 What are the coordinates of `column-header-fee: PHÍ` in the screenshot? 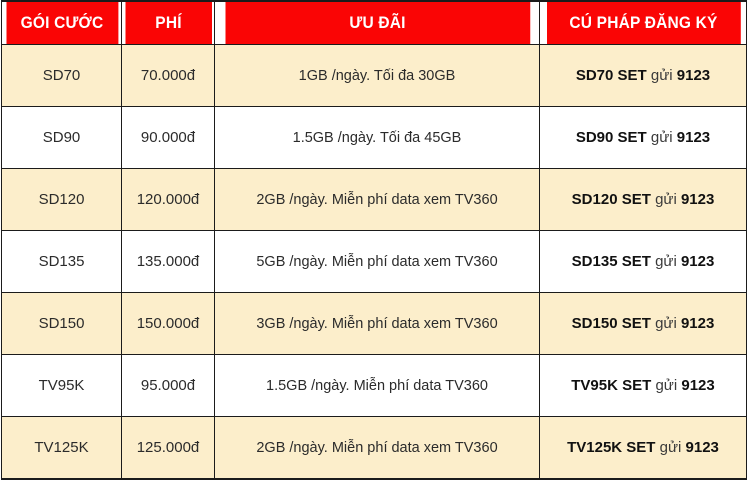 It's located at (168, 22).